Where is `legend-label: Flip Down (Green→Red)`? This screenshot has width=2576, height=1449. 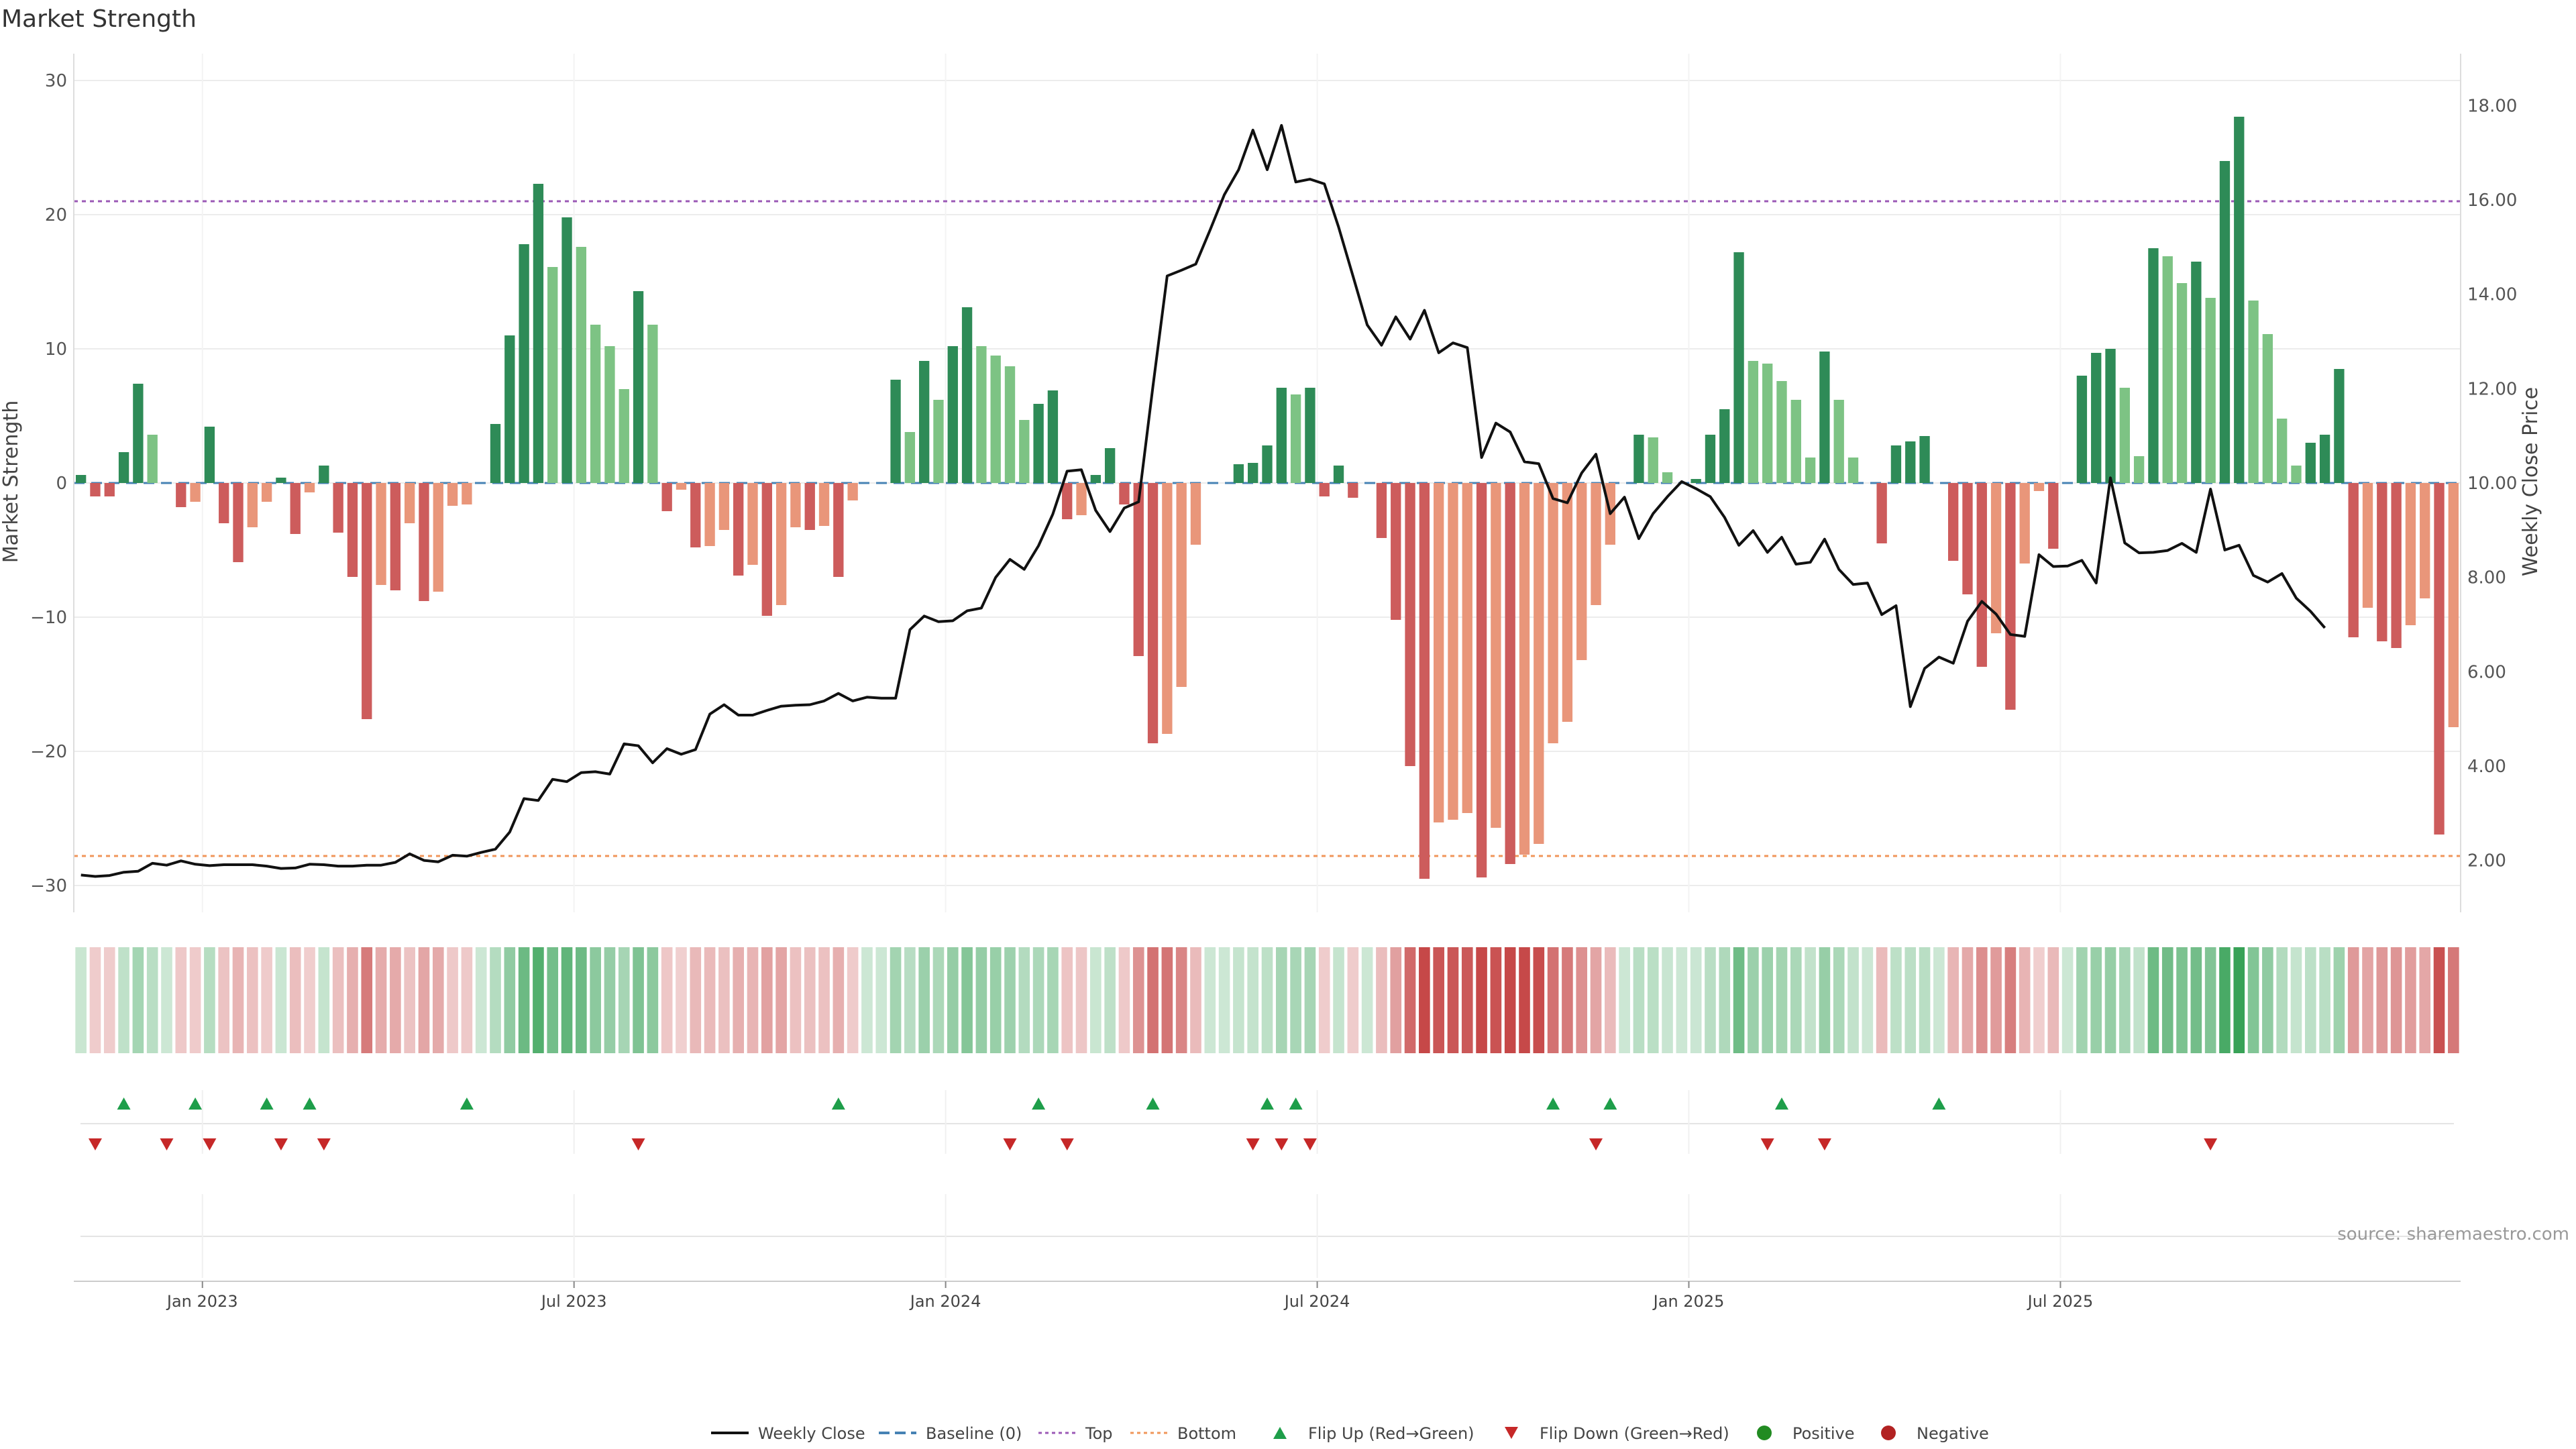 legend-label: Flip Down (Green→Red) is located at coordinates (1634, 1433).